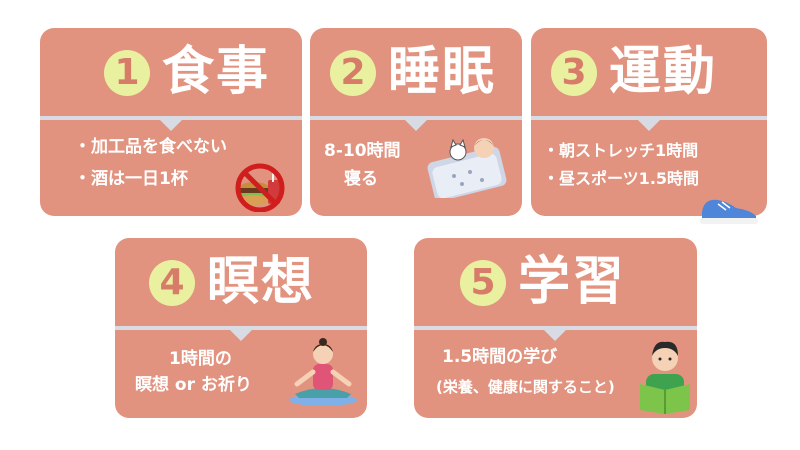 The height and width of the screenshot is (450, 800). Describe the element at coordinates (621, 178) in the screenshot. I see `card-body-line: ・昼スポーツ1.5時間` at that location.